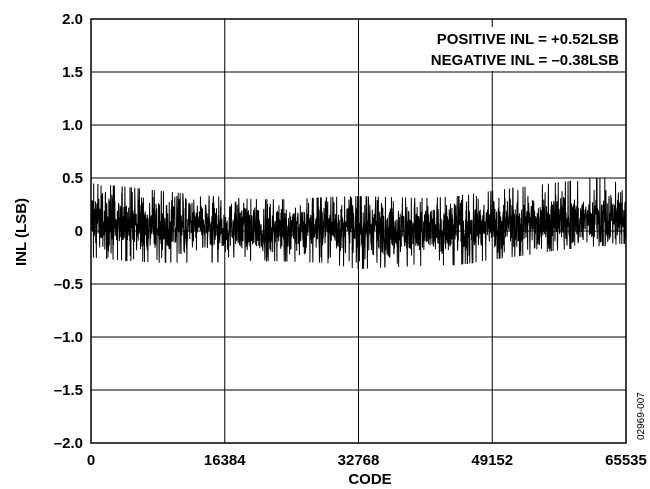  What do you see at coordinates (79, 231) in the screenshot?
I see `y-tick-label: 0` at bounding box center [79, 231].